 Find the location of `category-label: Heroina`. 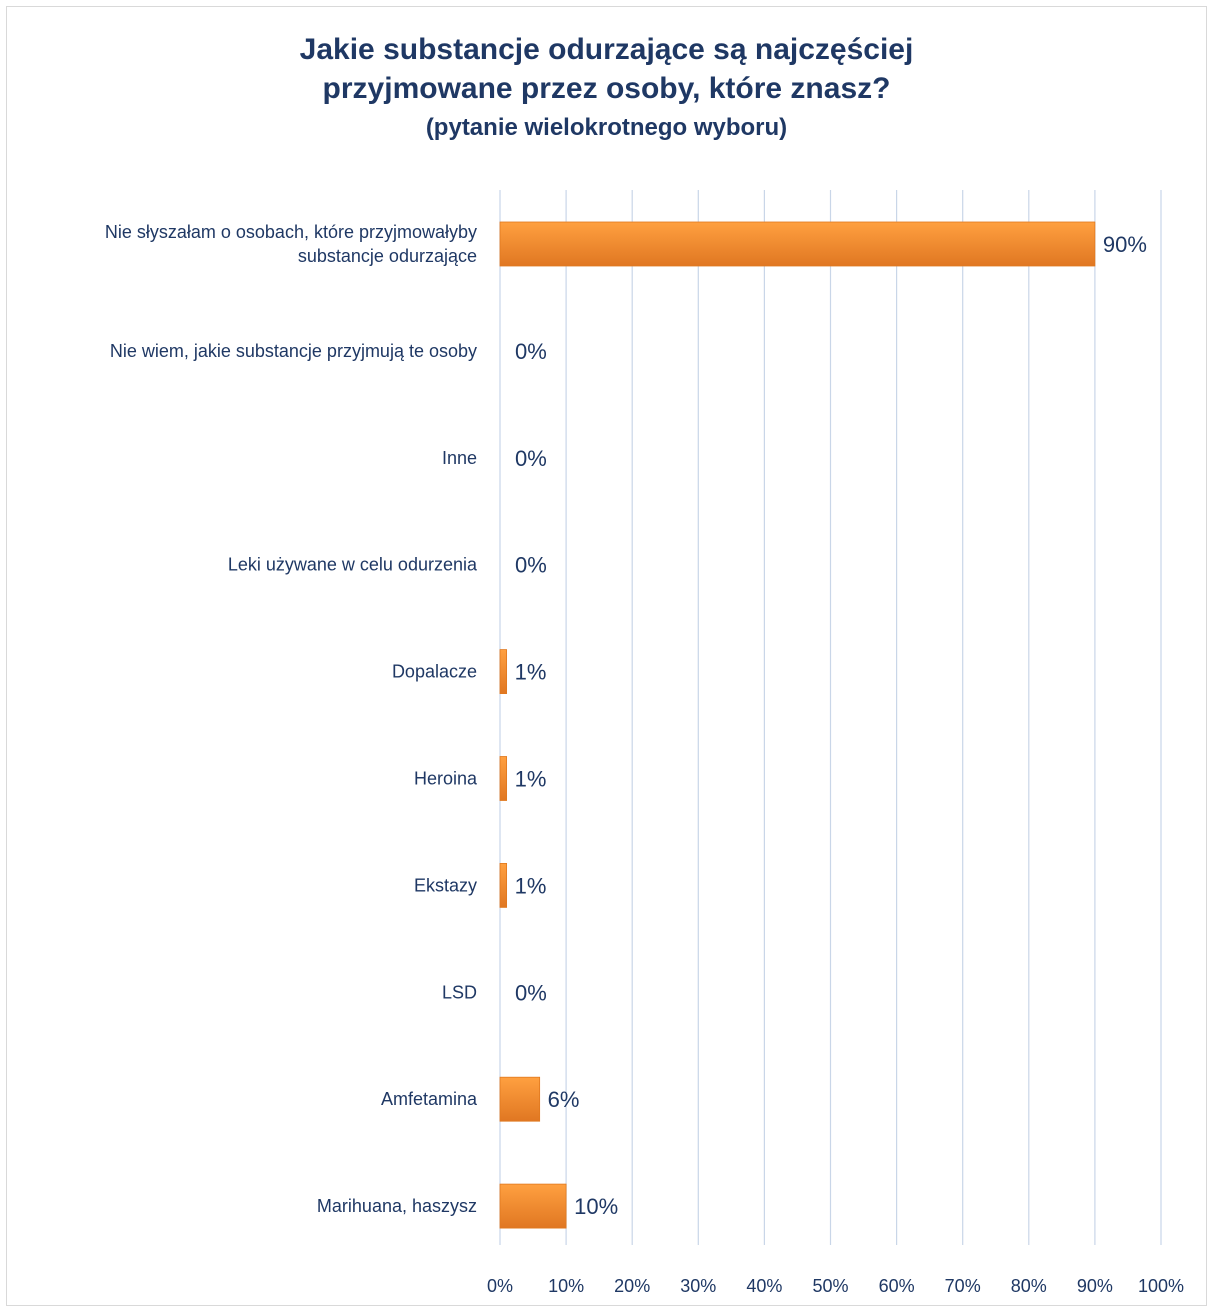

category-label: Heroina is located at coordinates (446, 779).